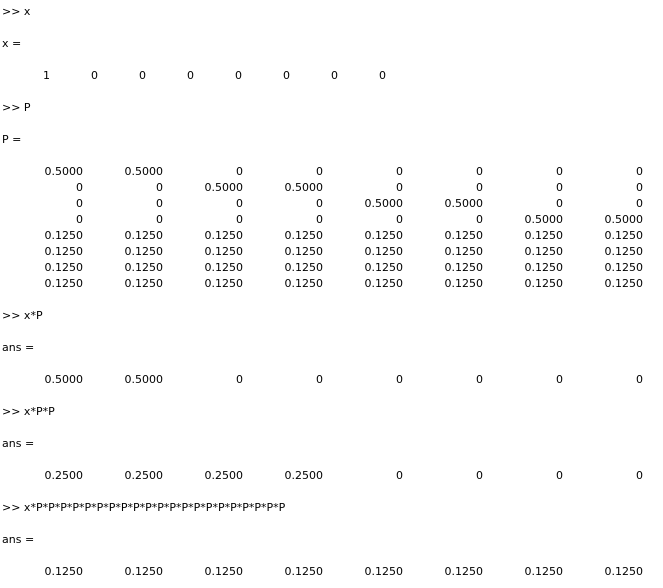 The image size is (663, 588). Describe the element at coordinates (16, 11) in the screenshot. I see `command: >> x` at that location.